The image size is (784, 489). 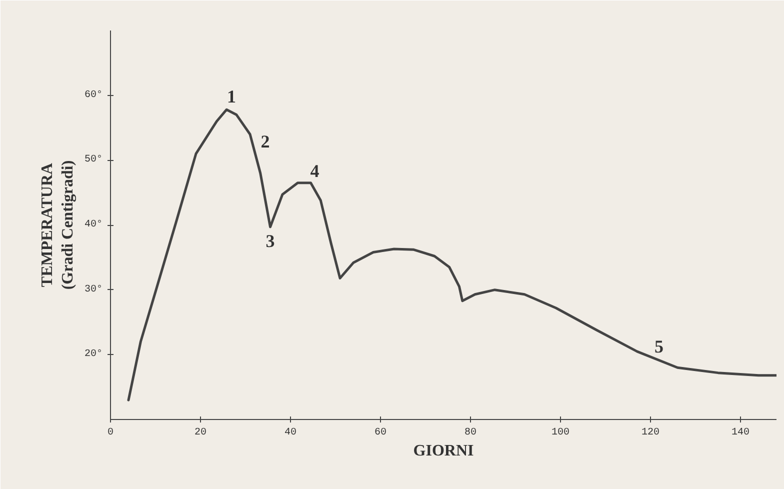 What do you see at coordinates (200, 433) in the screenshot?
I see `x-tick-label: 20` at bounding box center [200, 433].